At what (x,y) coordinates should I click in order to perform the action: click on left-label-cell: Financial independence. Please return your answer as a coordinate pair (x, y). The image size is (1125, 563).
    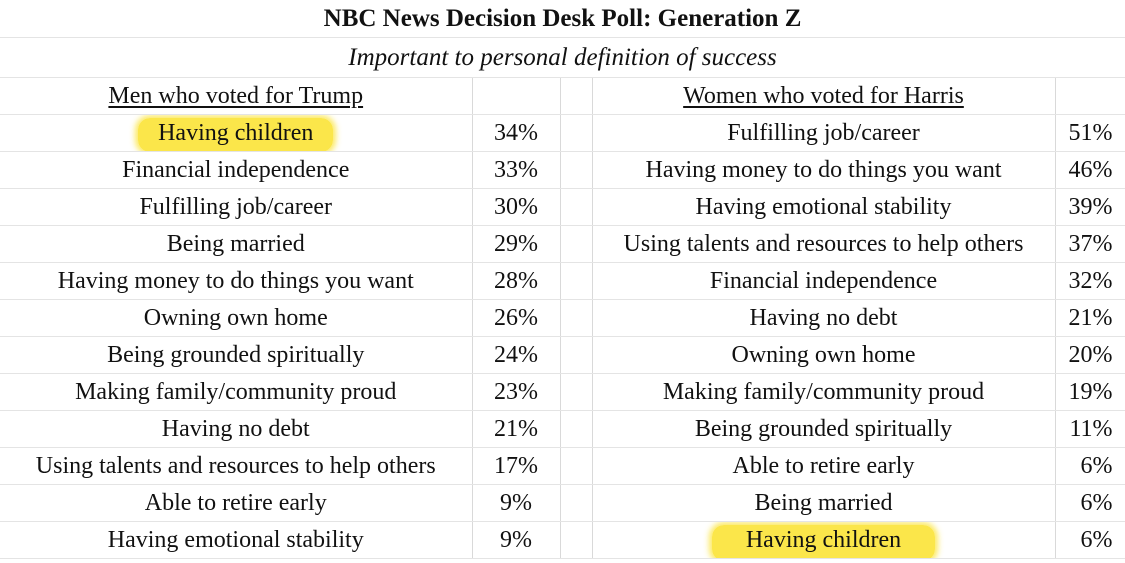
    Looking at the image, I should click on (236, 170).